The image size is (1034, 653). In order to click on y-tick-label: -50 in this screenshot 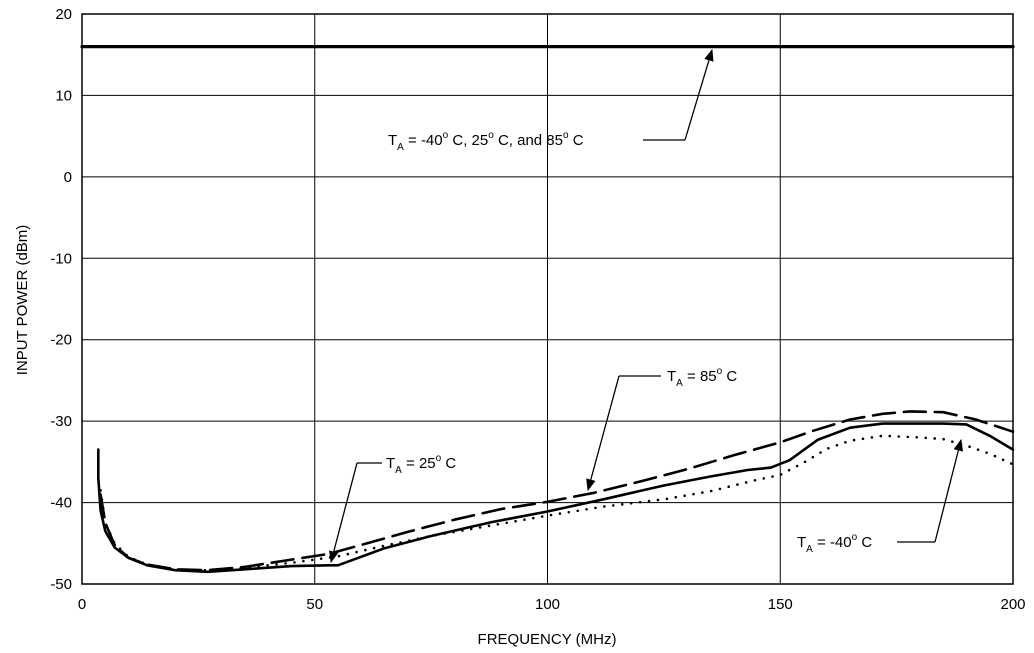, I will do `click(61, 584)`.